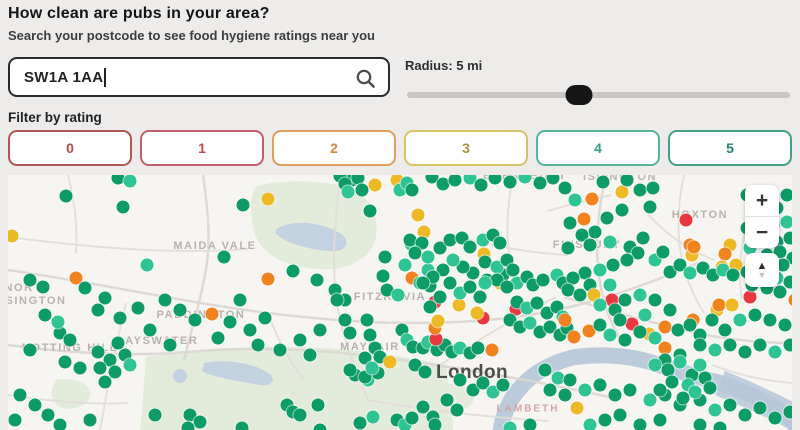  I want to click on slider-track, so click(598, 95).